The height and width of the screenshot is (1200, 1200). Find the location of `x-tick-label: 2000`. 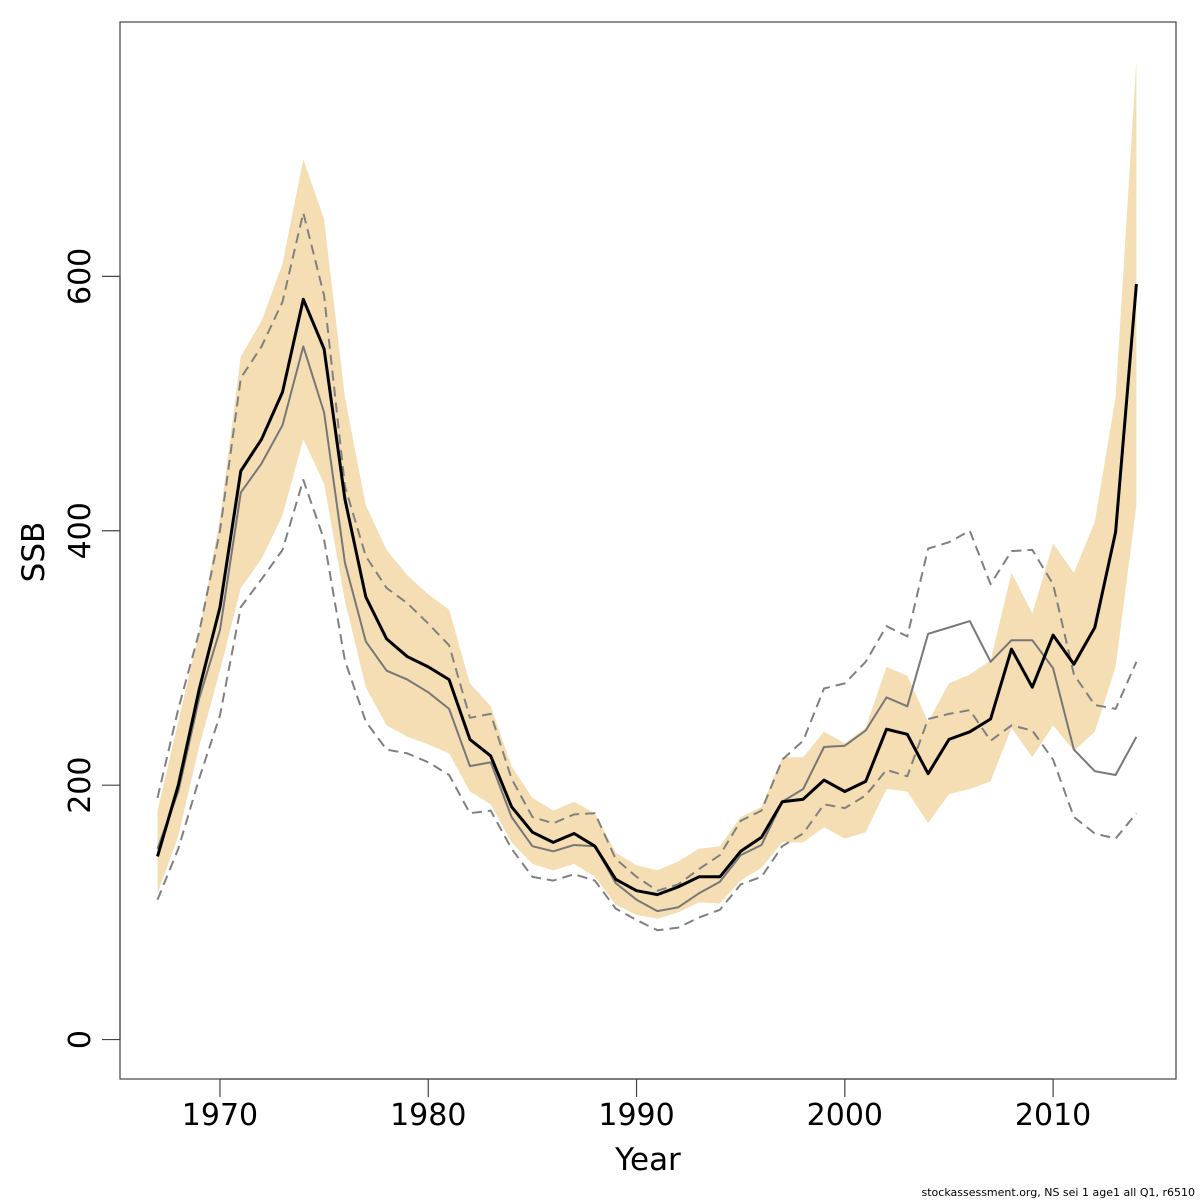

x-tick-label: 2000 is located at coordinates (845, 1115).